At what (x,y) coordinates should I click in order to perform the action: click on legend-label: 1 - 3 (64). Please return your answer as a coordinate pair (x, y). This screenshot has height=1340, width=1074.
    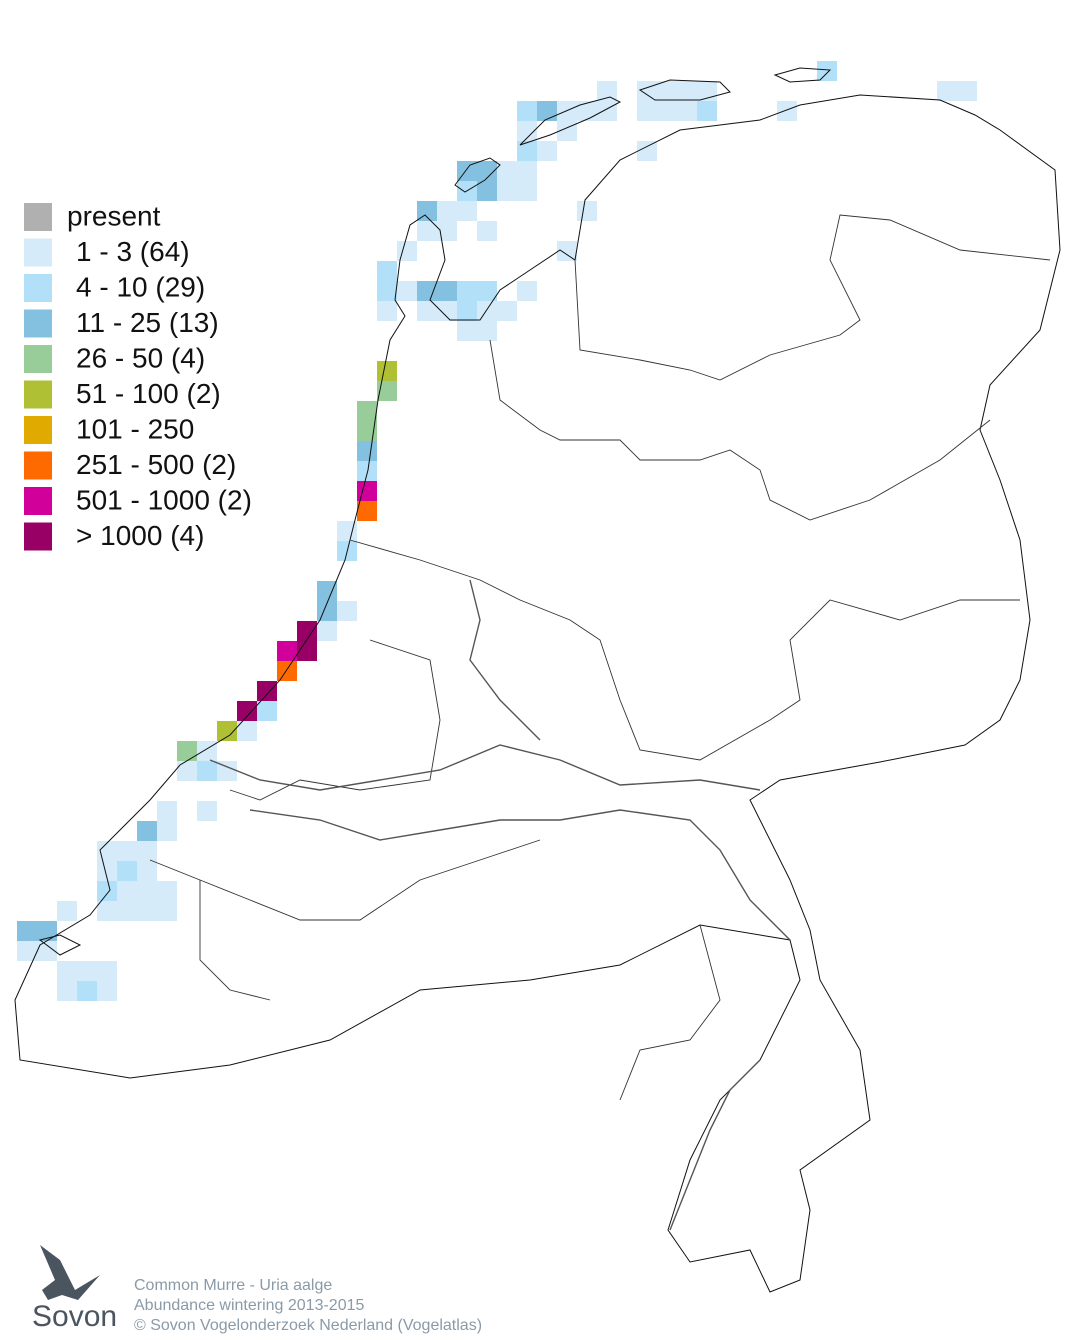
    Looking at the image, I should click on (133, 251).